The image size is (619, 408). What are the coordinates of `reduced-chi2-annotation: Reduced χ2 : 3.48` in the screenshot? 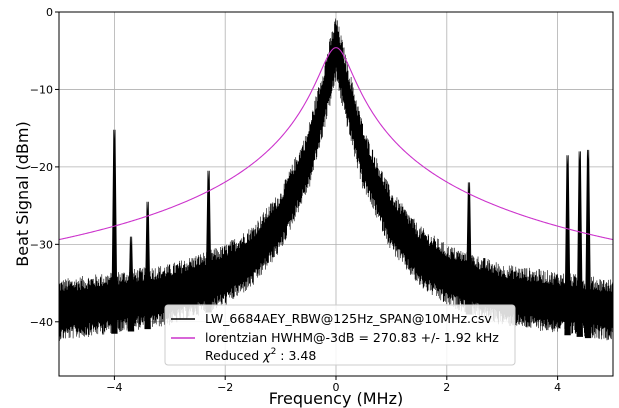 It's located at (260, 355).